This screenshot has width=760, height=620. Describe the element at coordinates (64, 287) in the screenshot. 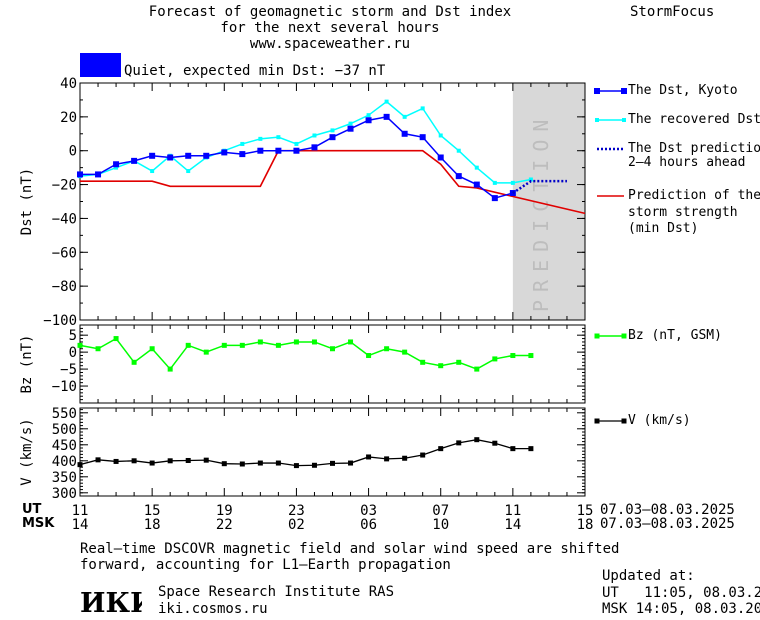

I see `y-tick-label-dst: −80` at that location.